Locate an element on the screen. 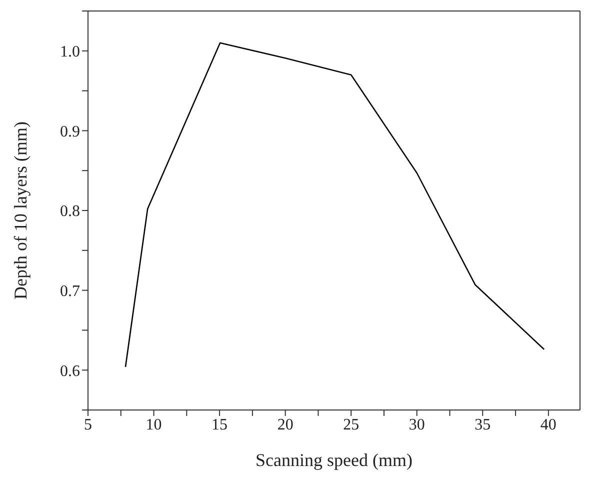 This screenshot has height=485, width=589. y-tick-label: 0.8 is located at coordinates (70, 211).